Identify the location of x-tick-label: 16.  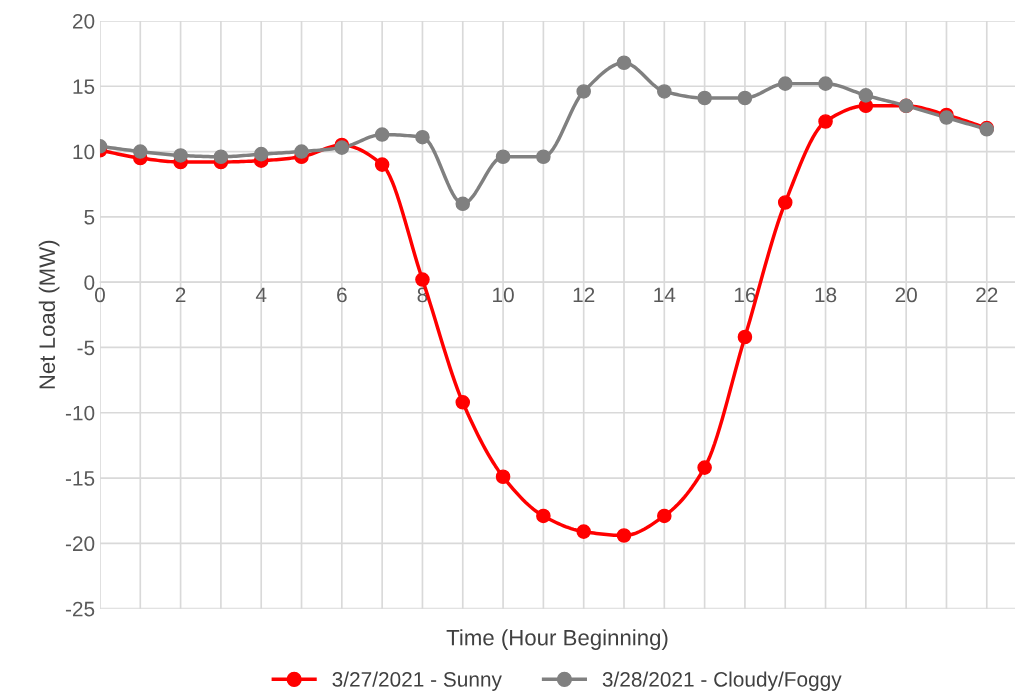
(745, 295).